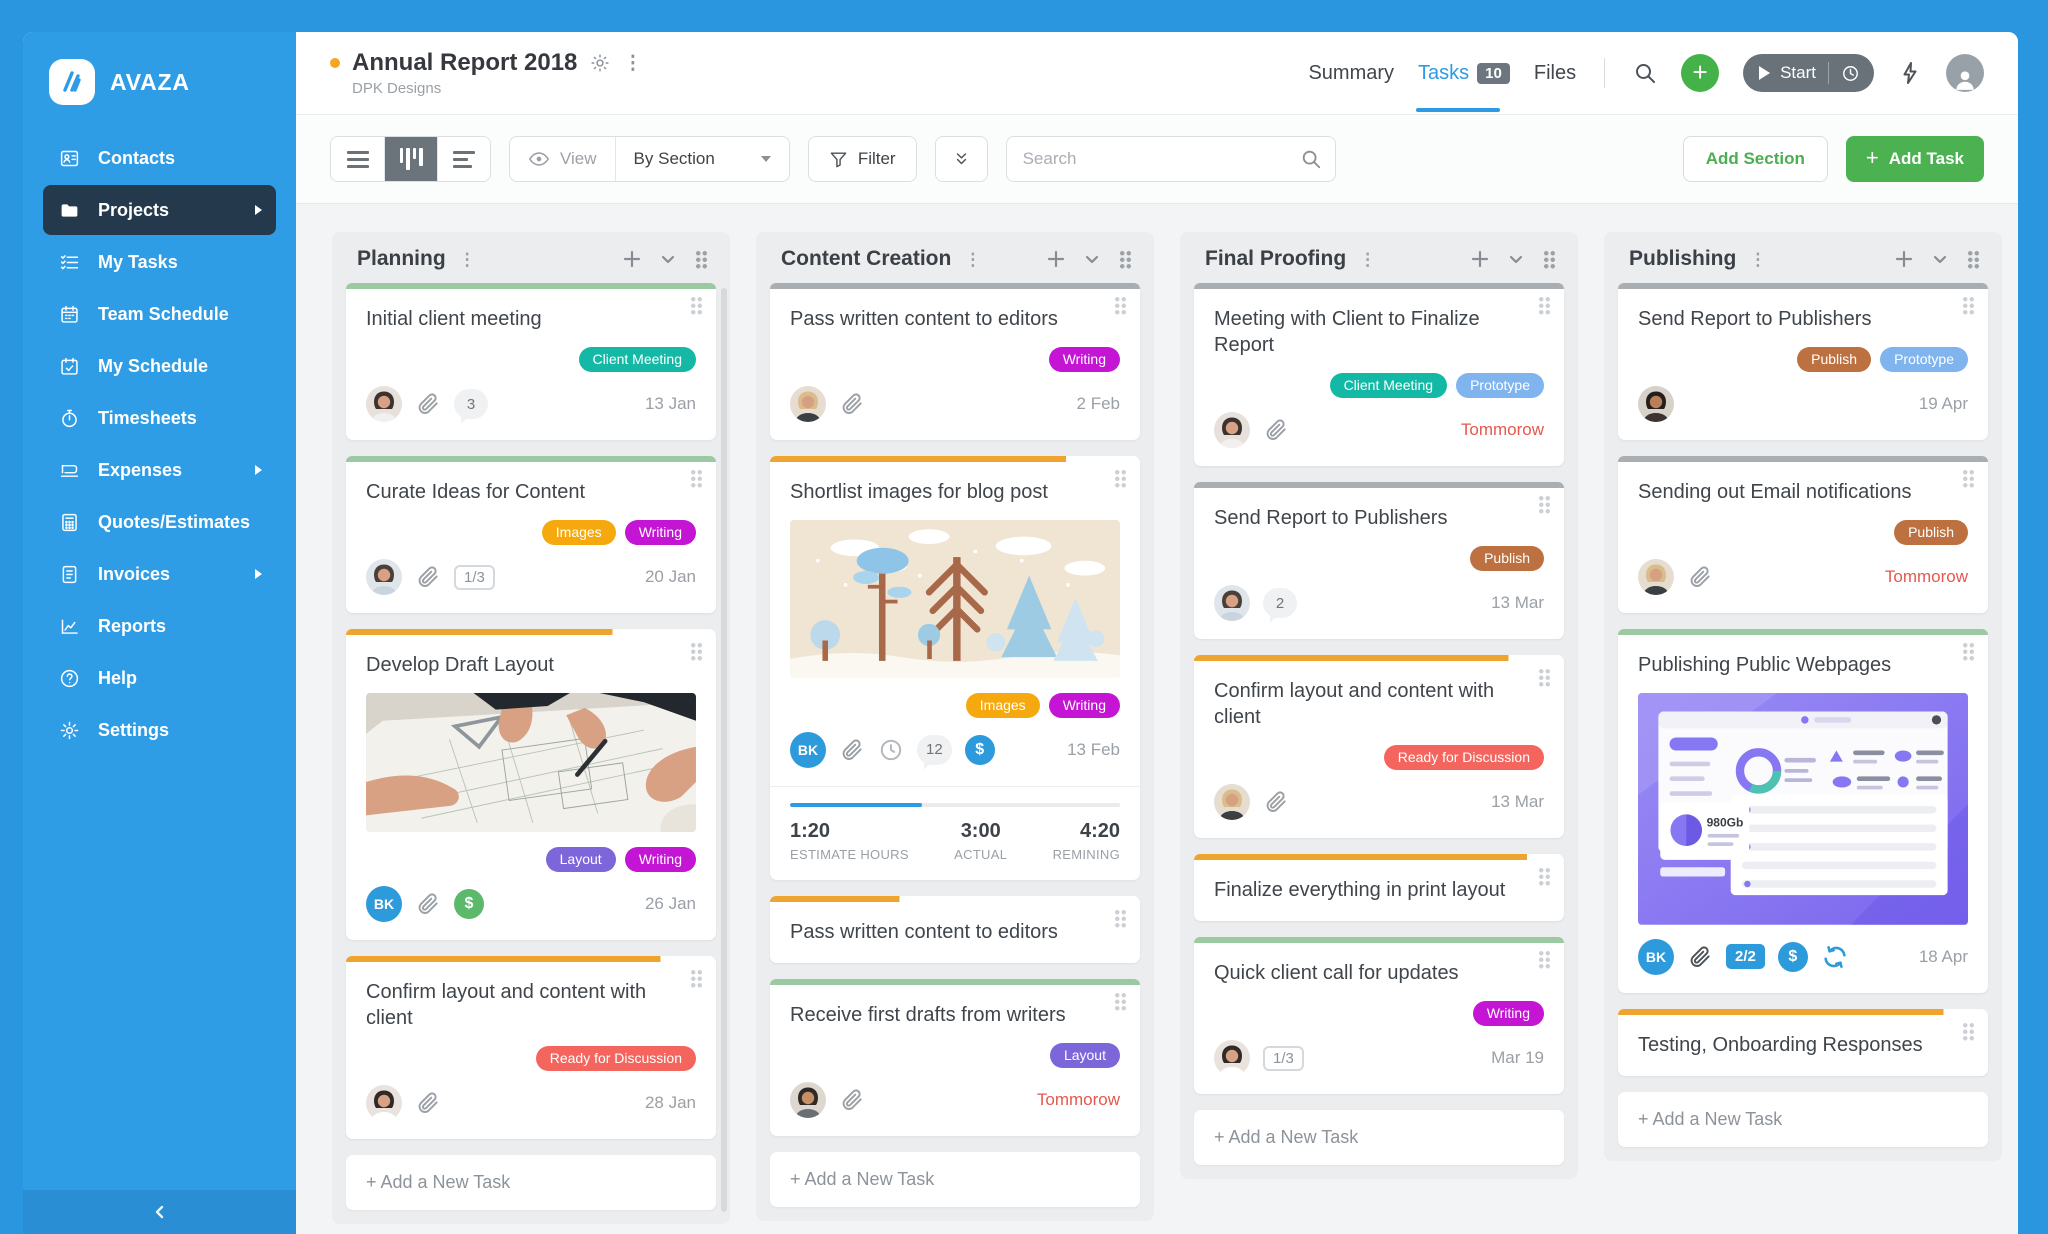 The width and height of the screenshot is (2048, 1234). Describe the element at coordinates (1379, 560) in the screenshot. I see `task-card: Send Report to Publishers Publish 2 13 Mar` at that location.